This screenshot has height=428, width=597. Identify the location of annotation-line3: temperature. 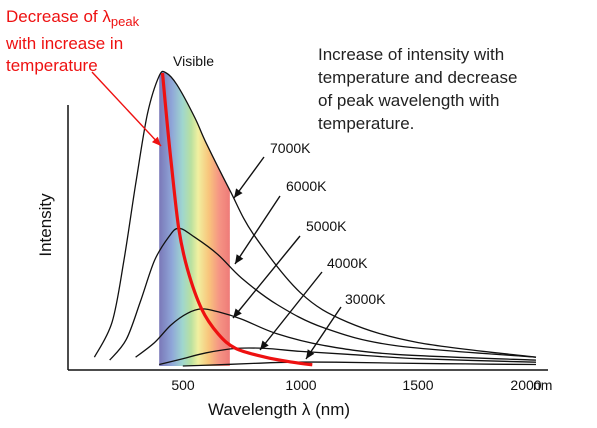
(52, 65).